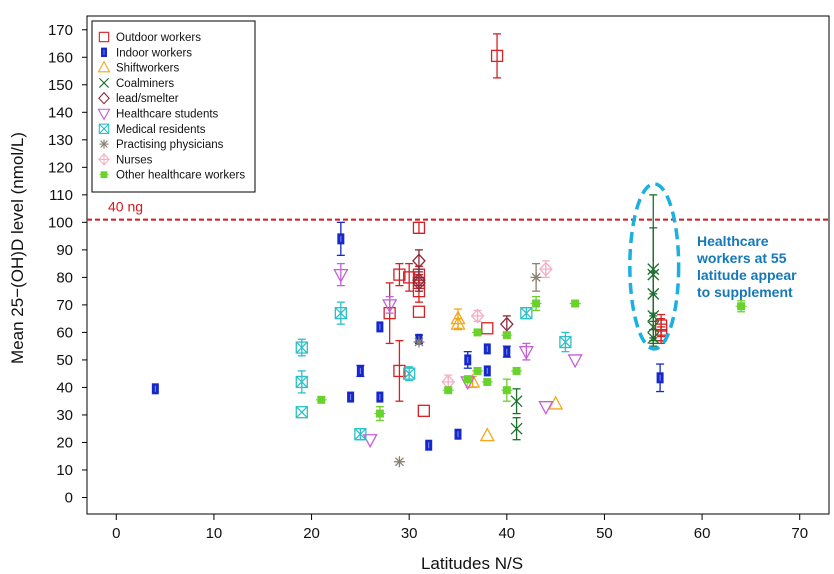  What do you see at coordinates (136, 83) in the screenshot?
I see `legend-item-coalminers: Coalminers` at bounding box center [136, 83].